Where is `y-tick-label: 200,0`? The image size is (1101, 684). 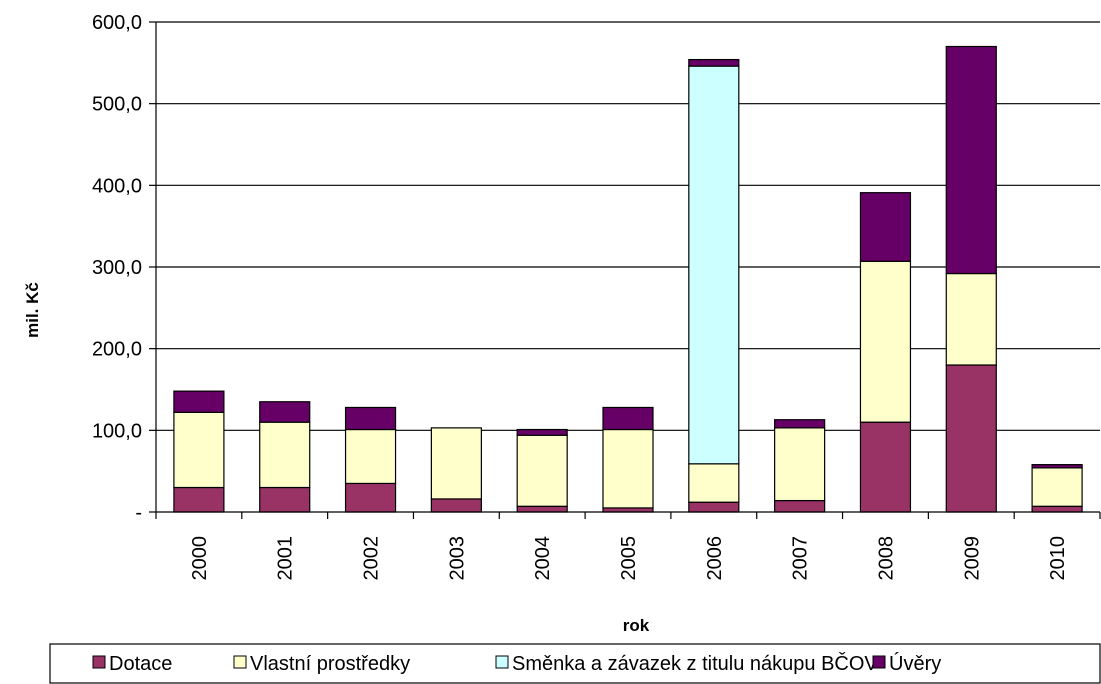 y-tick-label: 200,0 is located at coordinates (117, 350).